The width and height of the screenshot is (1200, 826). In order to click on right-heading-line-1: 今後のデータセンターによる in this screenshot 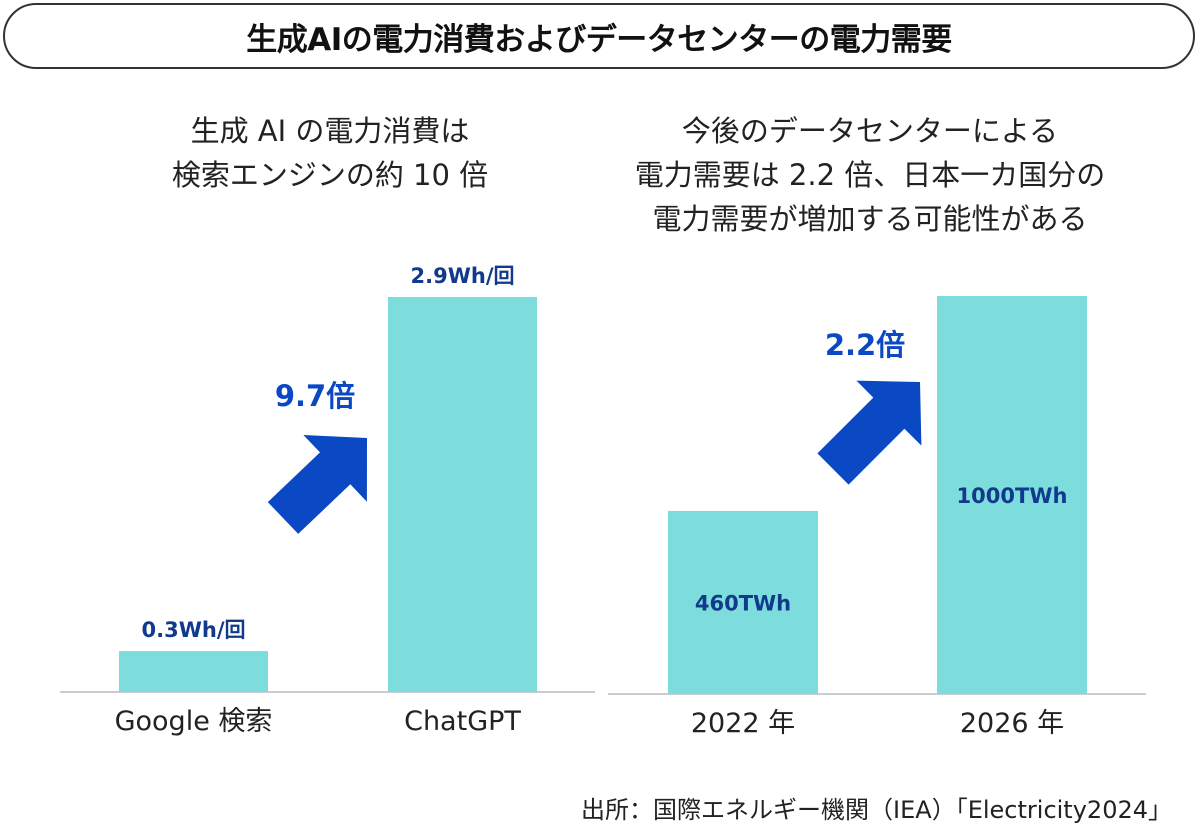, I will do `click(870, 131)`.